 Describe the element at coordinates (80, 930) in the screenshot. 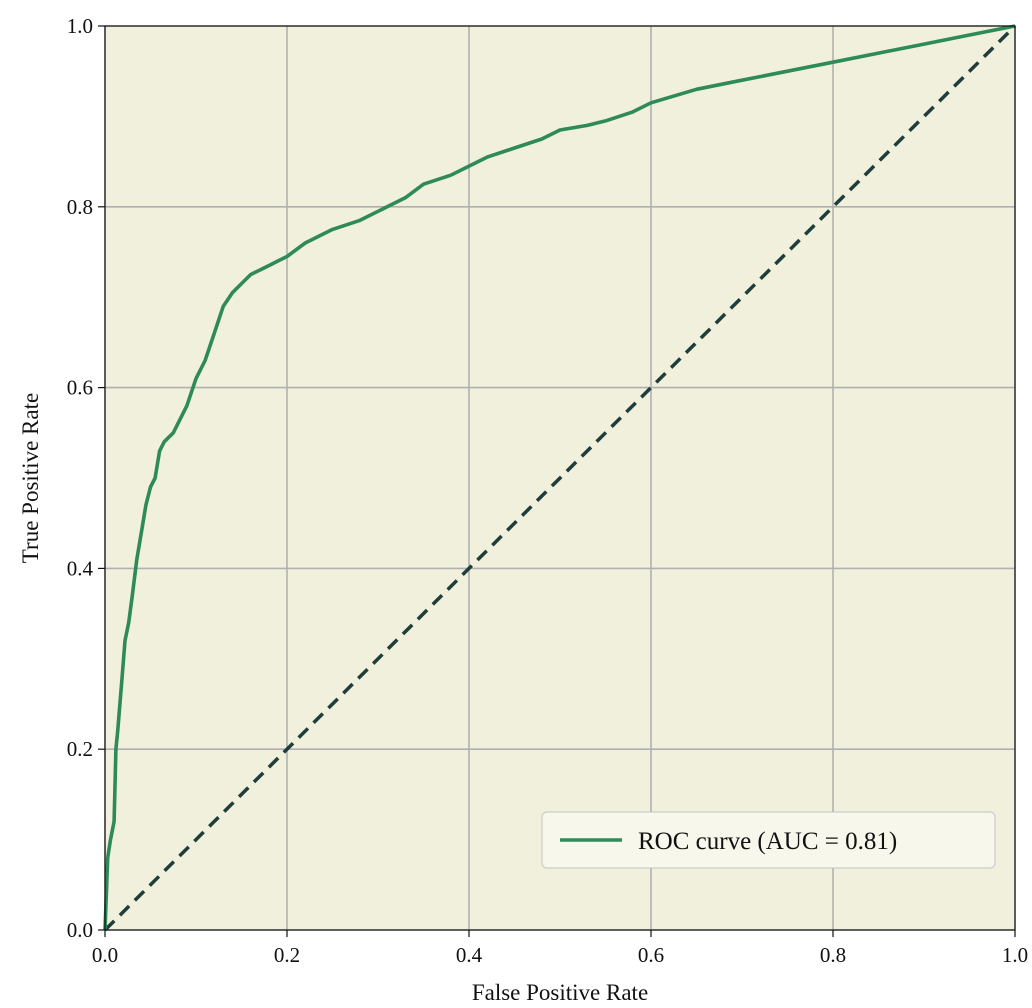

I see `y-tick-label: 0.0` at that location.